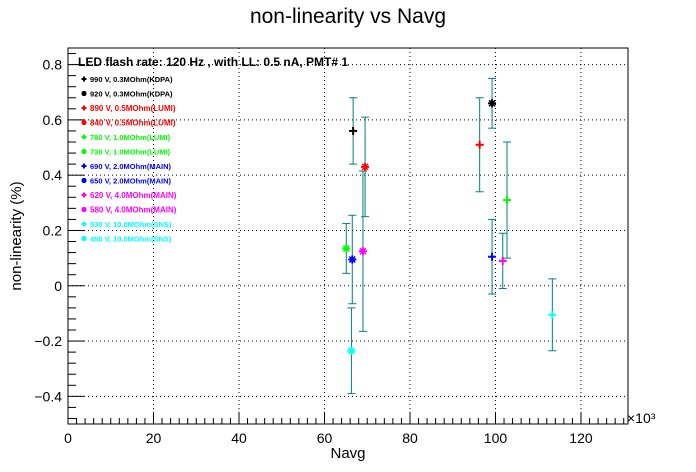  What do you see at coordinates (348, 16) in the screenshot?
I see `chart-title: non-linearity vs Navg` at bounding box center [348, 16].